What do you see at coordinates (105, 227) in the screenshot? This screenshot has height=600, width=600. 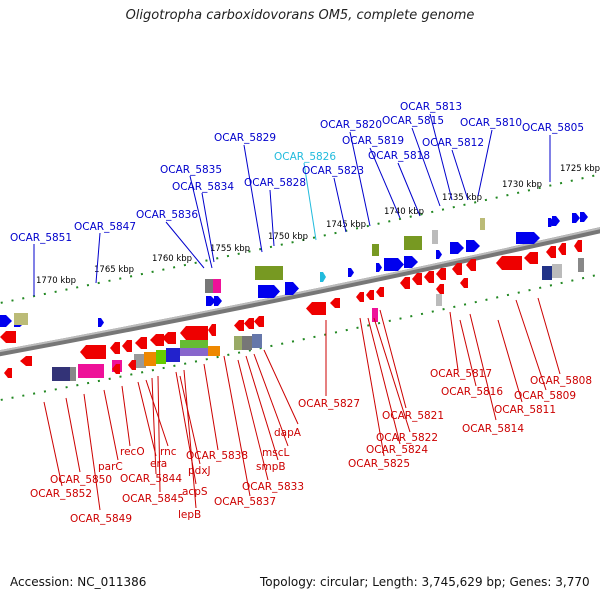 I see `forward-gene-label: OCAR_5847` at bounding box center [105, 227].